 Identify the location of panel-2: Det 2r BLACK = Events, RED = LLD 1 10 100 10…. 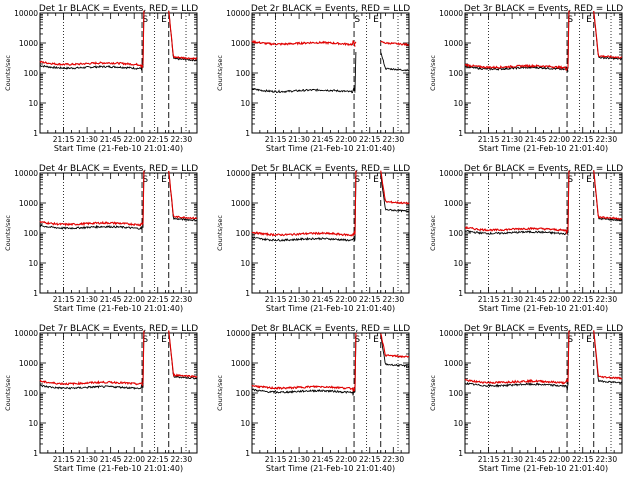
(313, 78).